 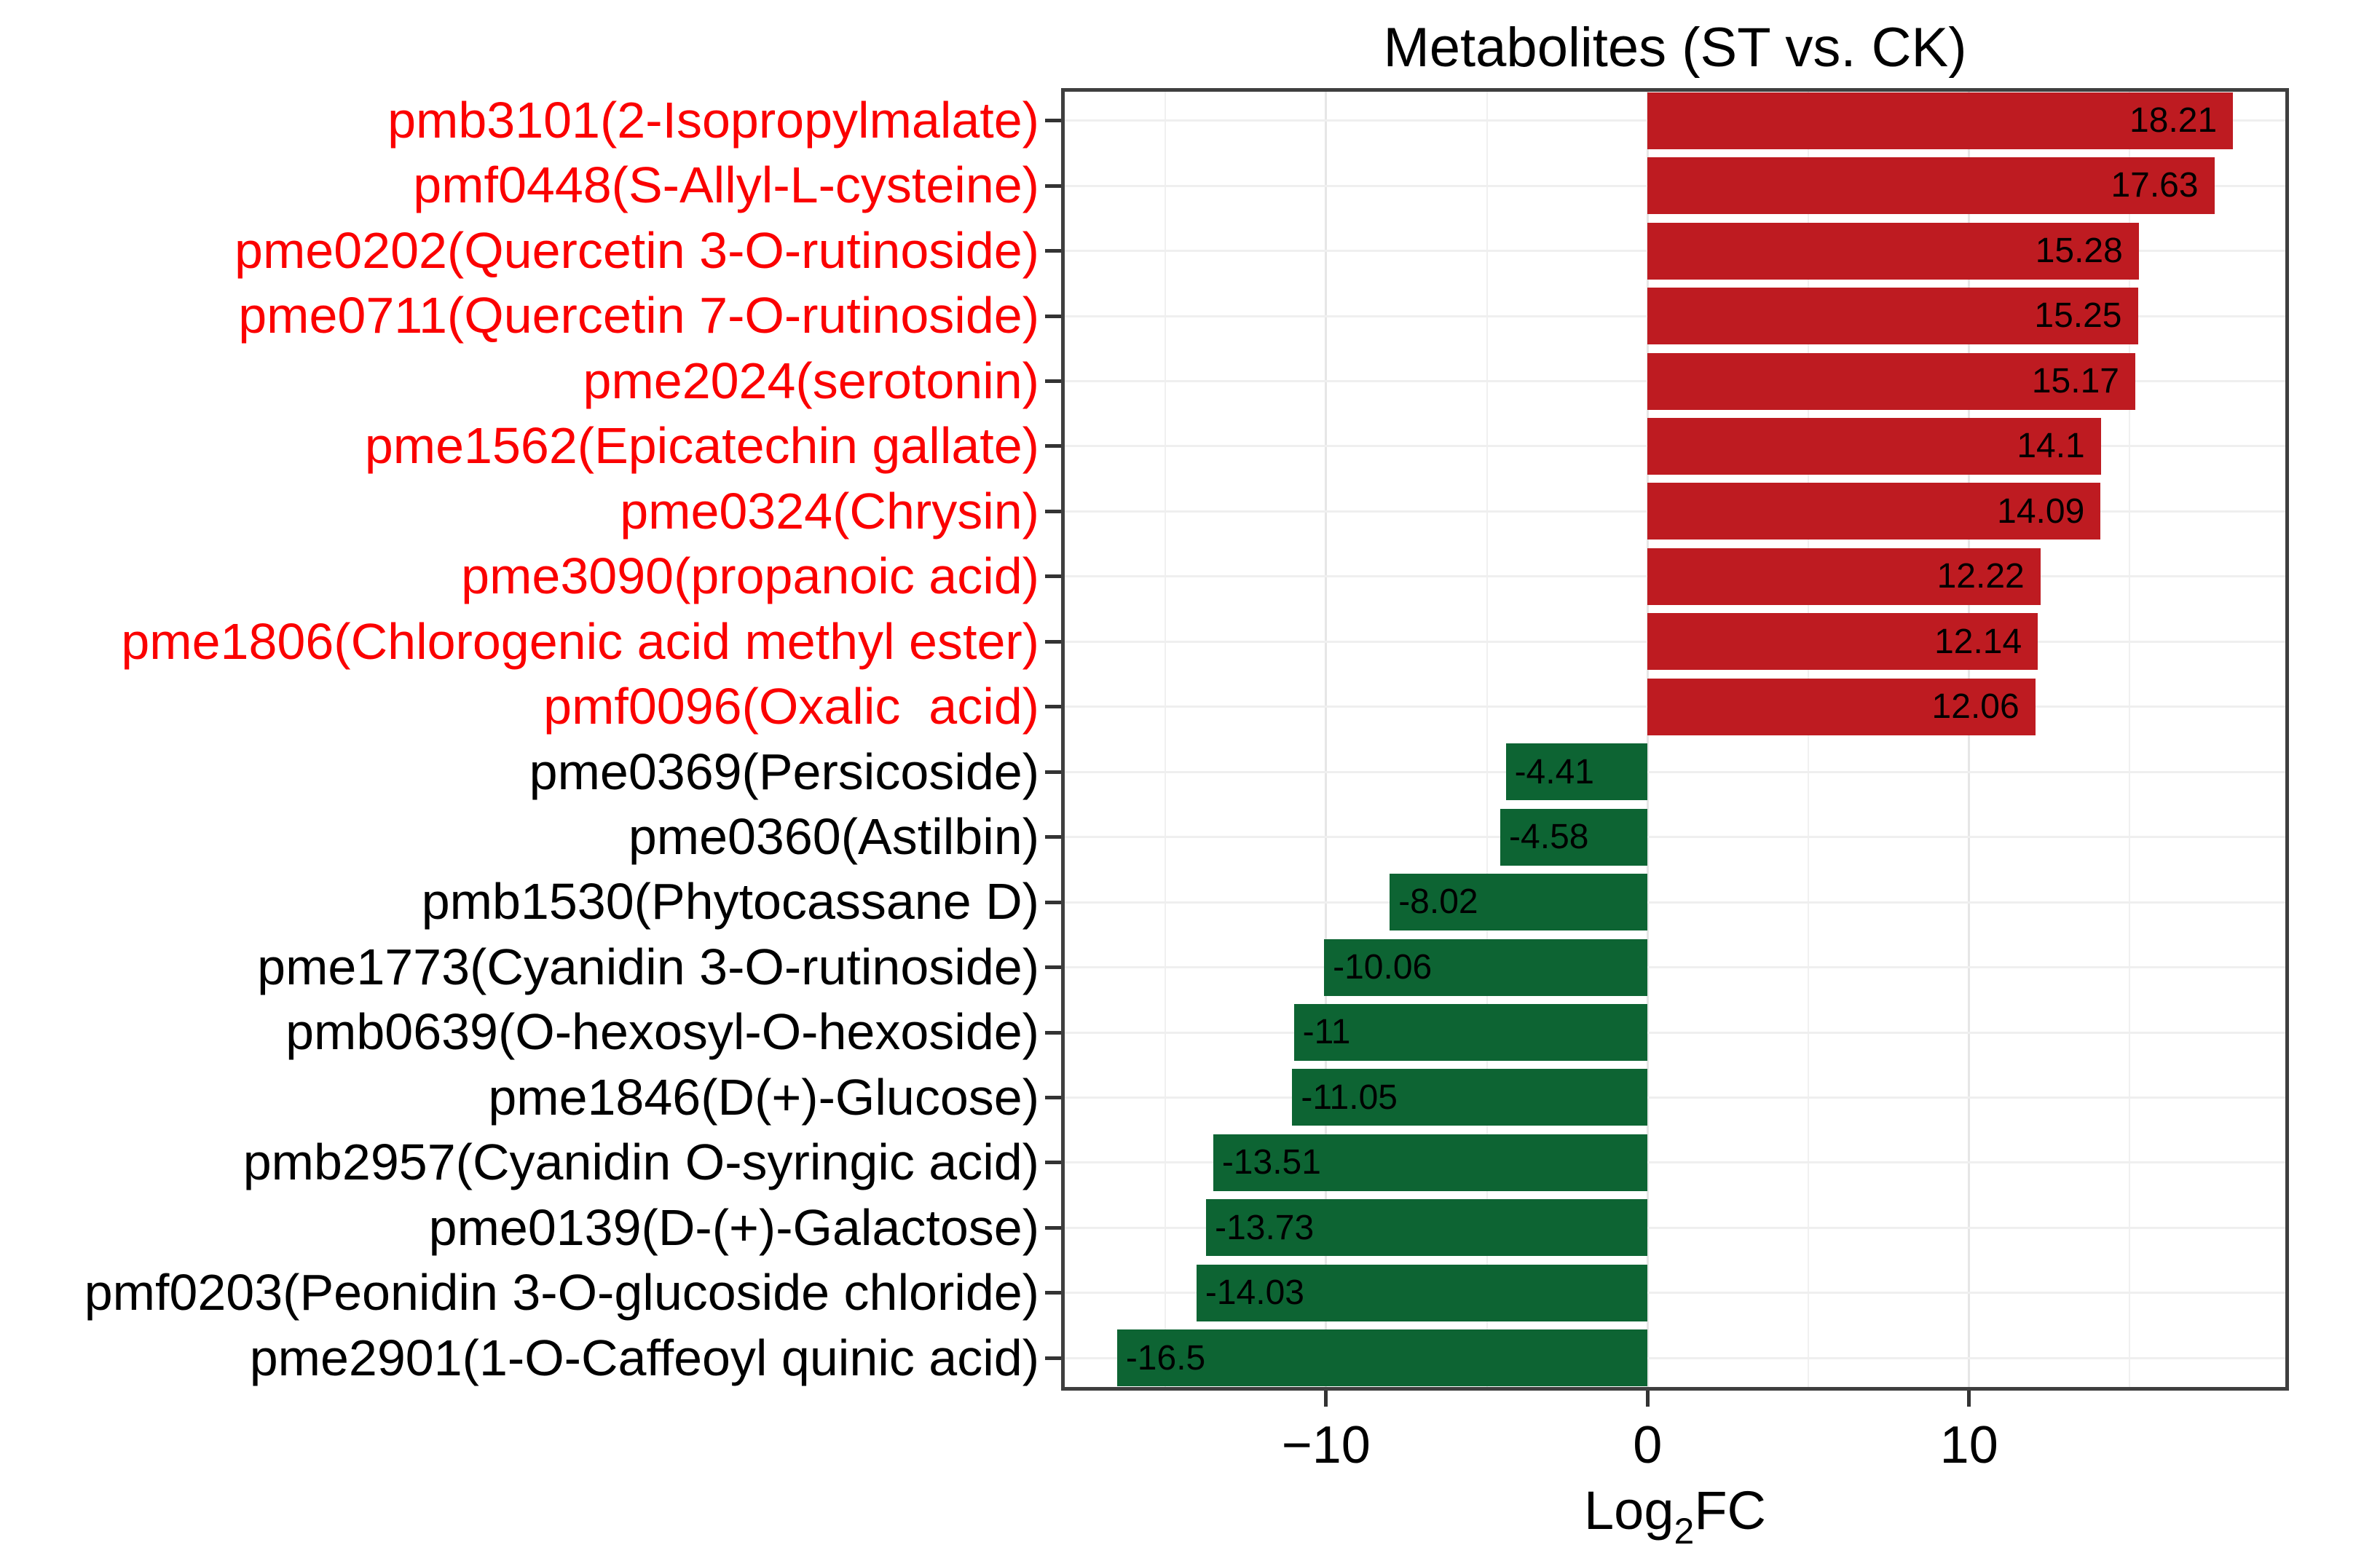 I want to click on y-axis-label: pmb3101(2-Isopropylmalate), so click(x=713, y=120).